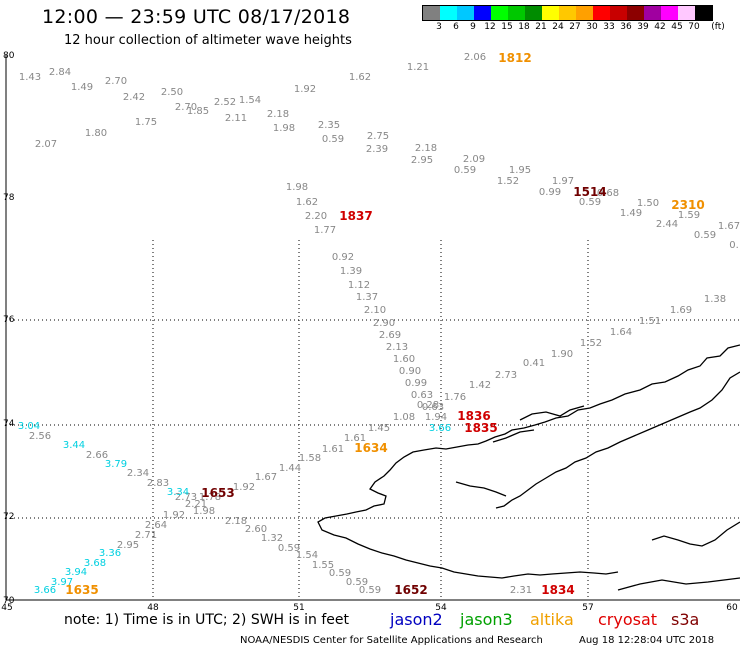 The height and width of the screenshot is (650, 740). I want to click on wave-height-value: 2.50, so click(172, 92).